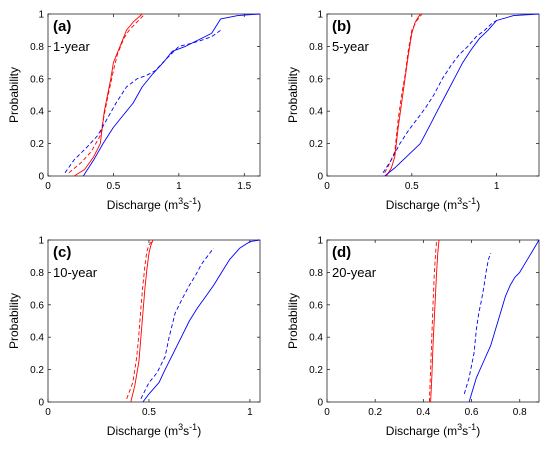 The image size is (550, 449). Describe the element at coordinates (244, 186) in the screenshot. I see `x-tick-label: 1.5` at that location.